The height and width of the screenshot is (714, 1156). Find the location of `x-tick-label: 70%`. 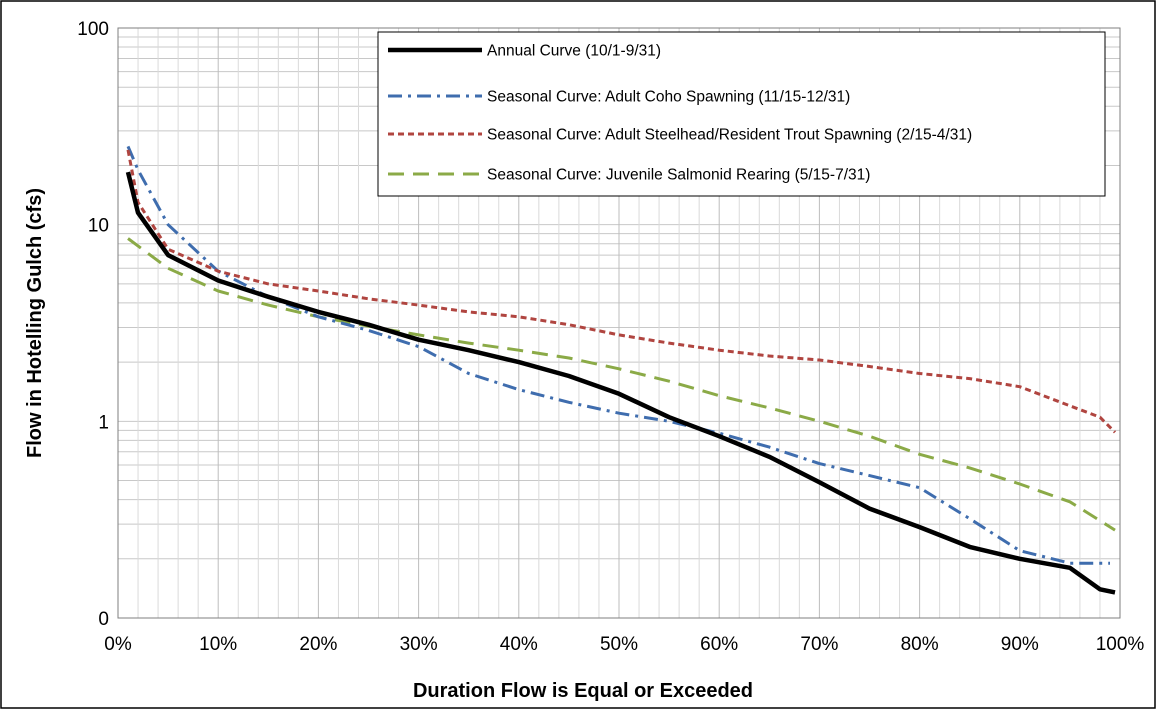

x-tick-label: 70% is located at coordinates (819, 644).